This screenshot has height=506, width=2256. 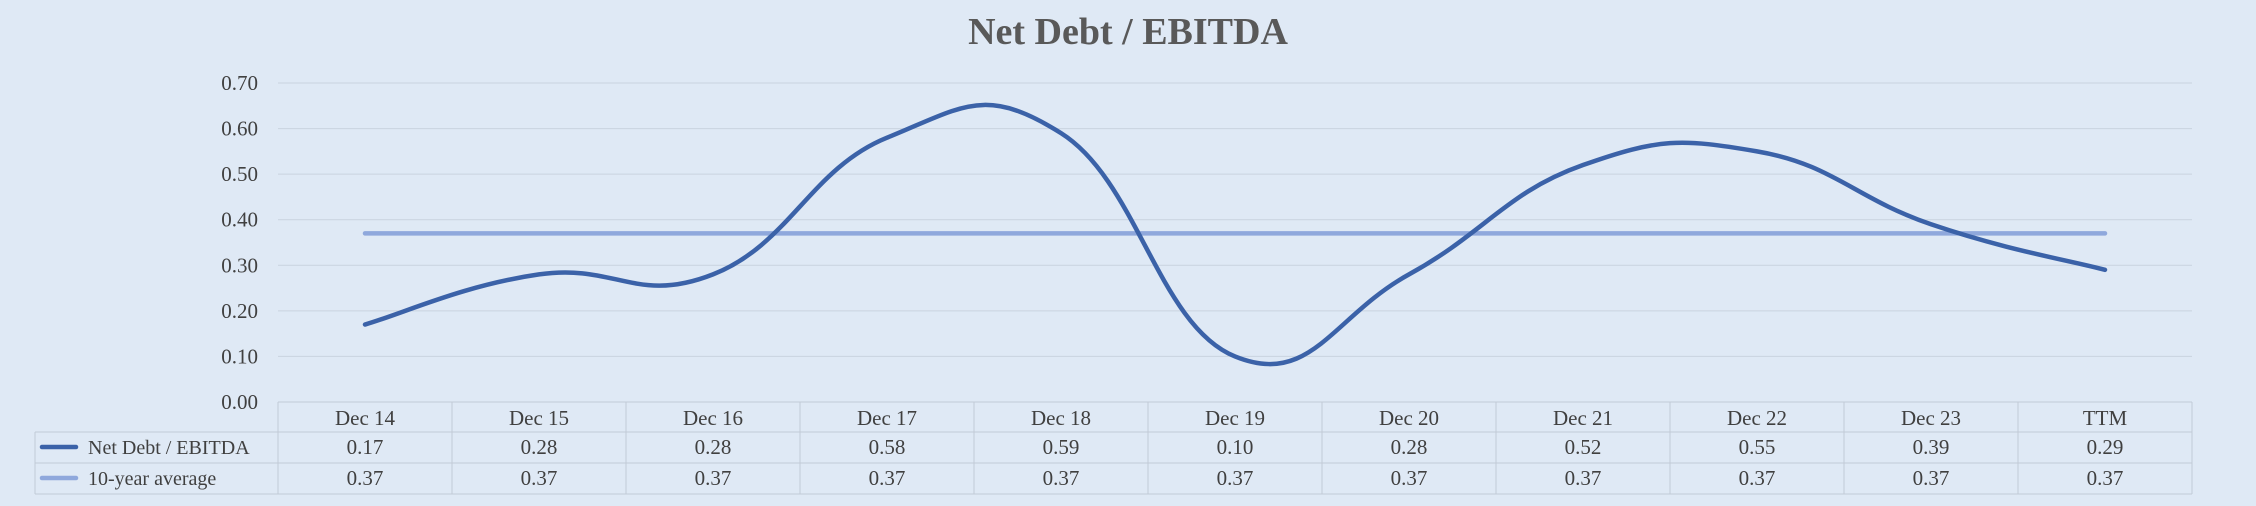 What do you see at coordinates (1583, 418) in the screenshot?
I see `category-label: Dec 21` at bounding box center [1583, 418].